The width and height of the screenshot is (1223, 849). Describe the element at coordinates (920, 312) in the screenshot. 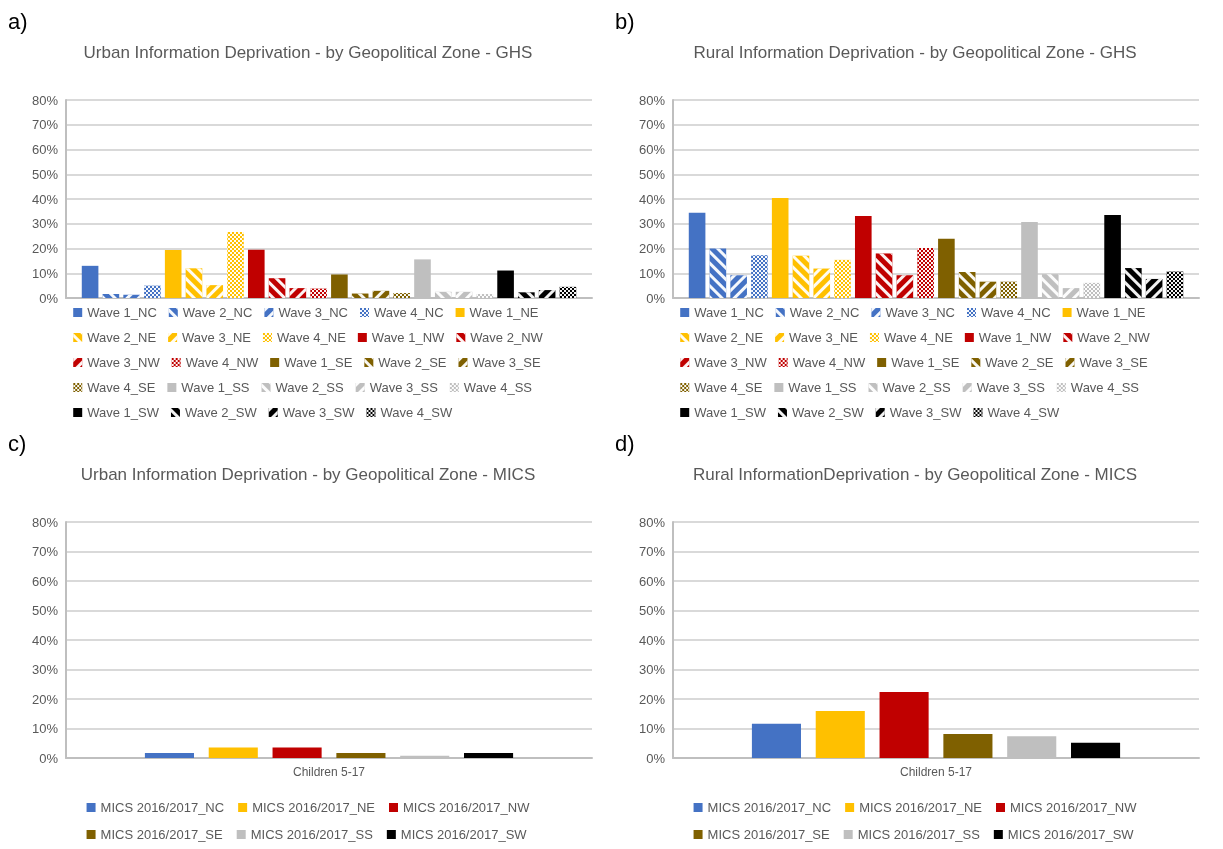

I see `legend-label: Wave 3_NC` at that location.